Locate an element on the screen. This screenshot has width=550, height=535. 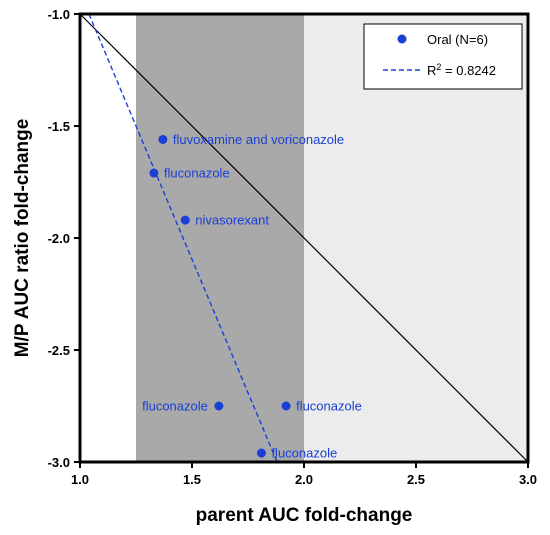
legend-label-regression: R2 = 0.8242 is located at coordinates (461, 70).